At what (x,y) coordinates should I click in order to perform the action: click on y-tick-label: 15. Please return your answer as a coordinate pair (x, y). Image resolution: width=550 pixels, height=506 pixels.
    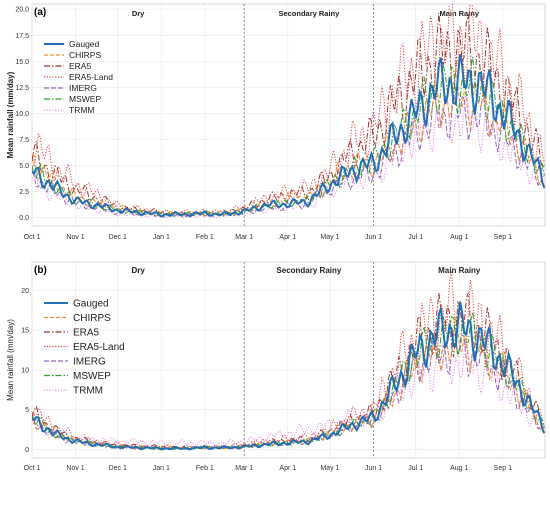
    Looking at the image, I should click on (25, 331).